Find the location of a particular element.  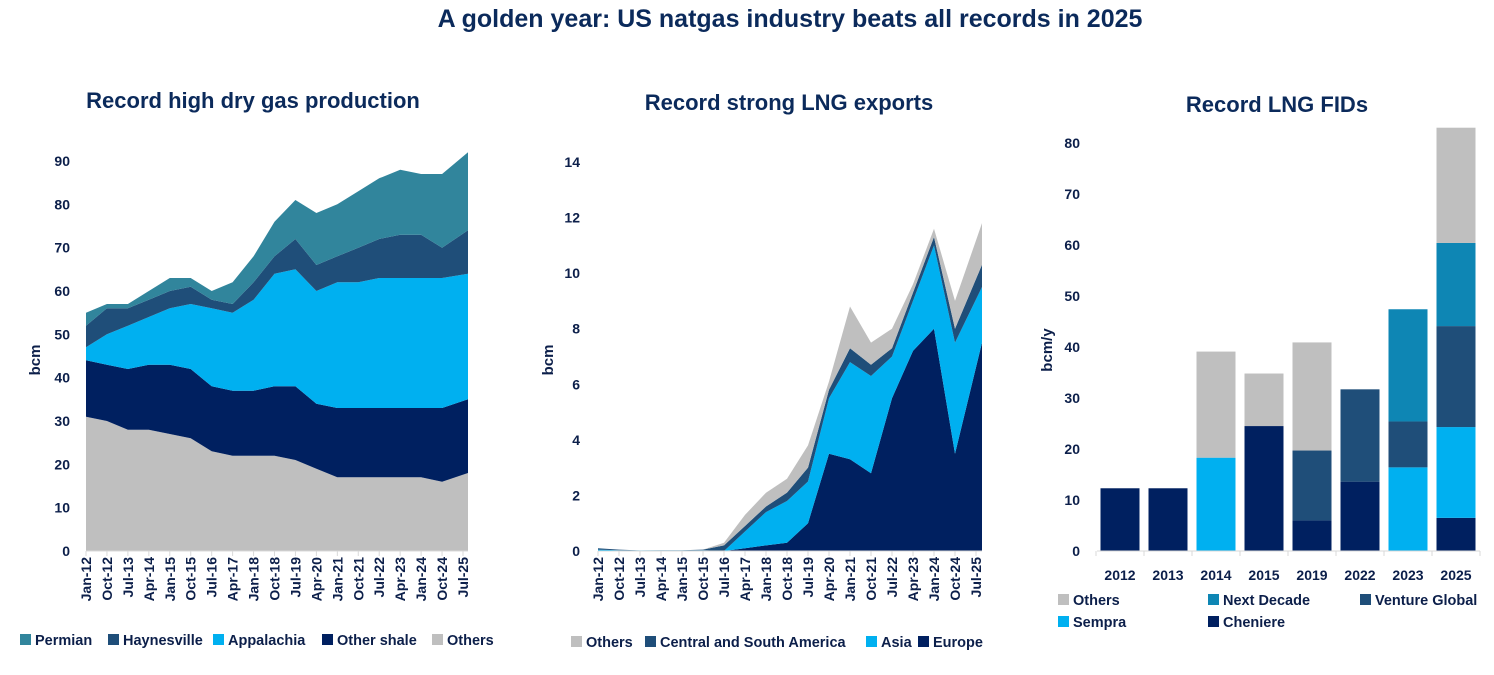

y-tick-label: 50 is located at coordinates (1072, 296).